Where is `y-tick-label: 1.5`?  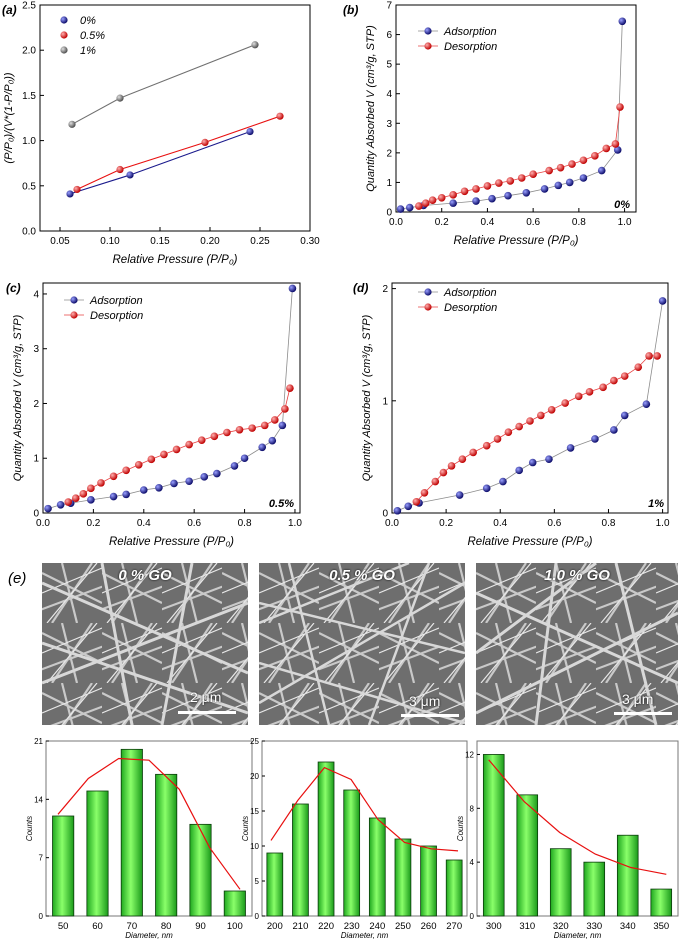
y-tick-label: 1.5 is located at coordinates (29, 96).